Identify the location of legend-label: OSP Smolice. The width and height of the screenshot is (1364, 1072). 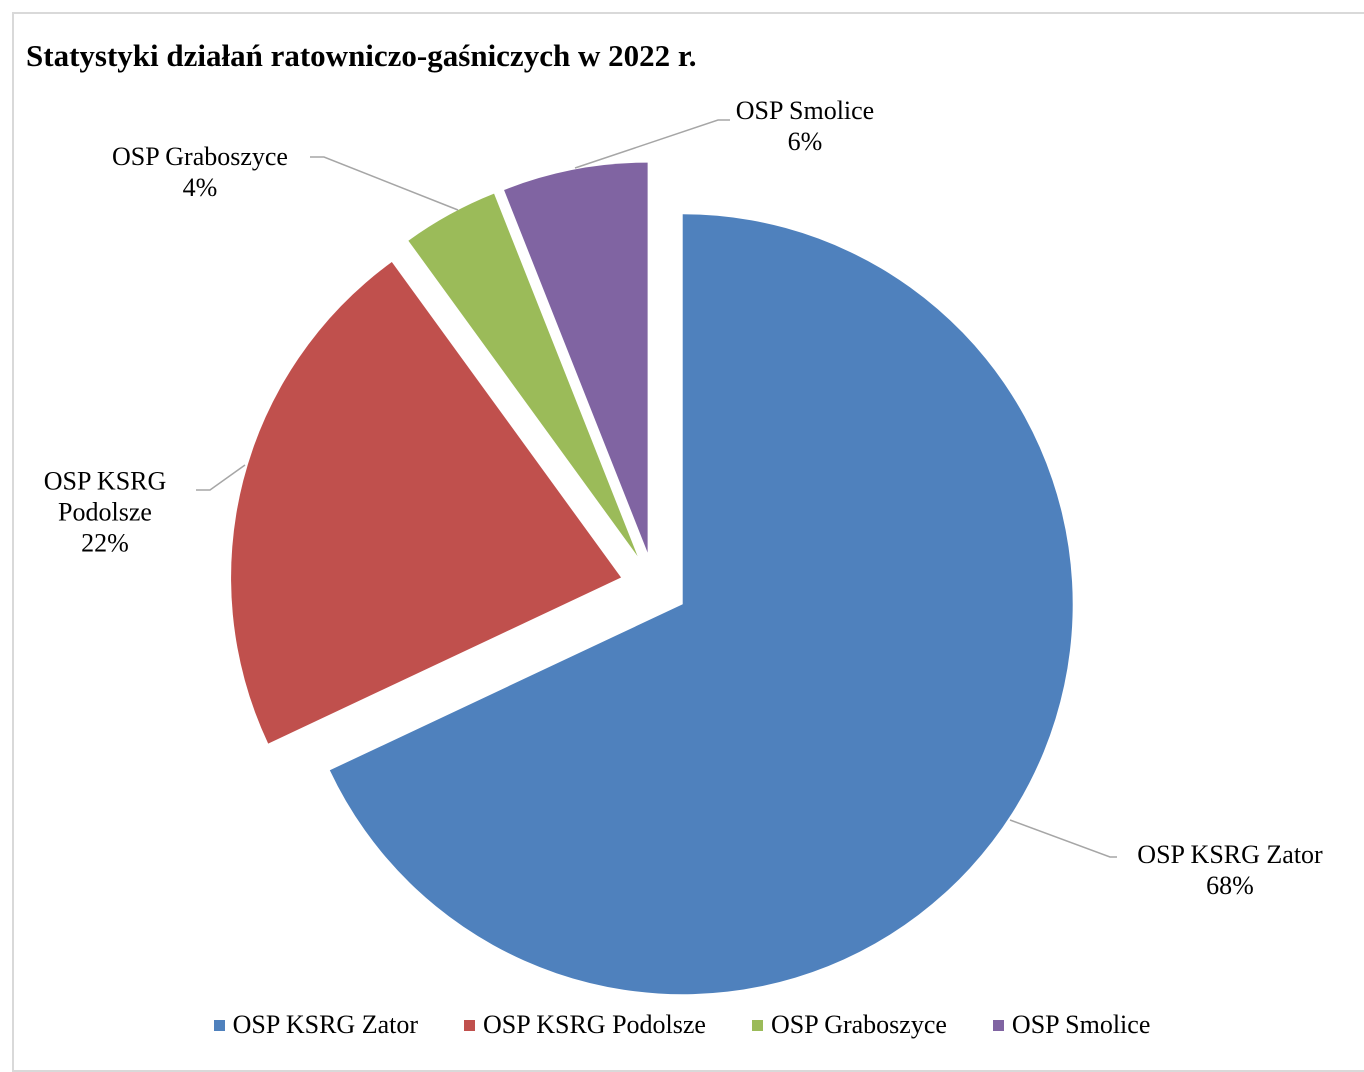
(1081, 1024).